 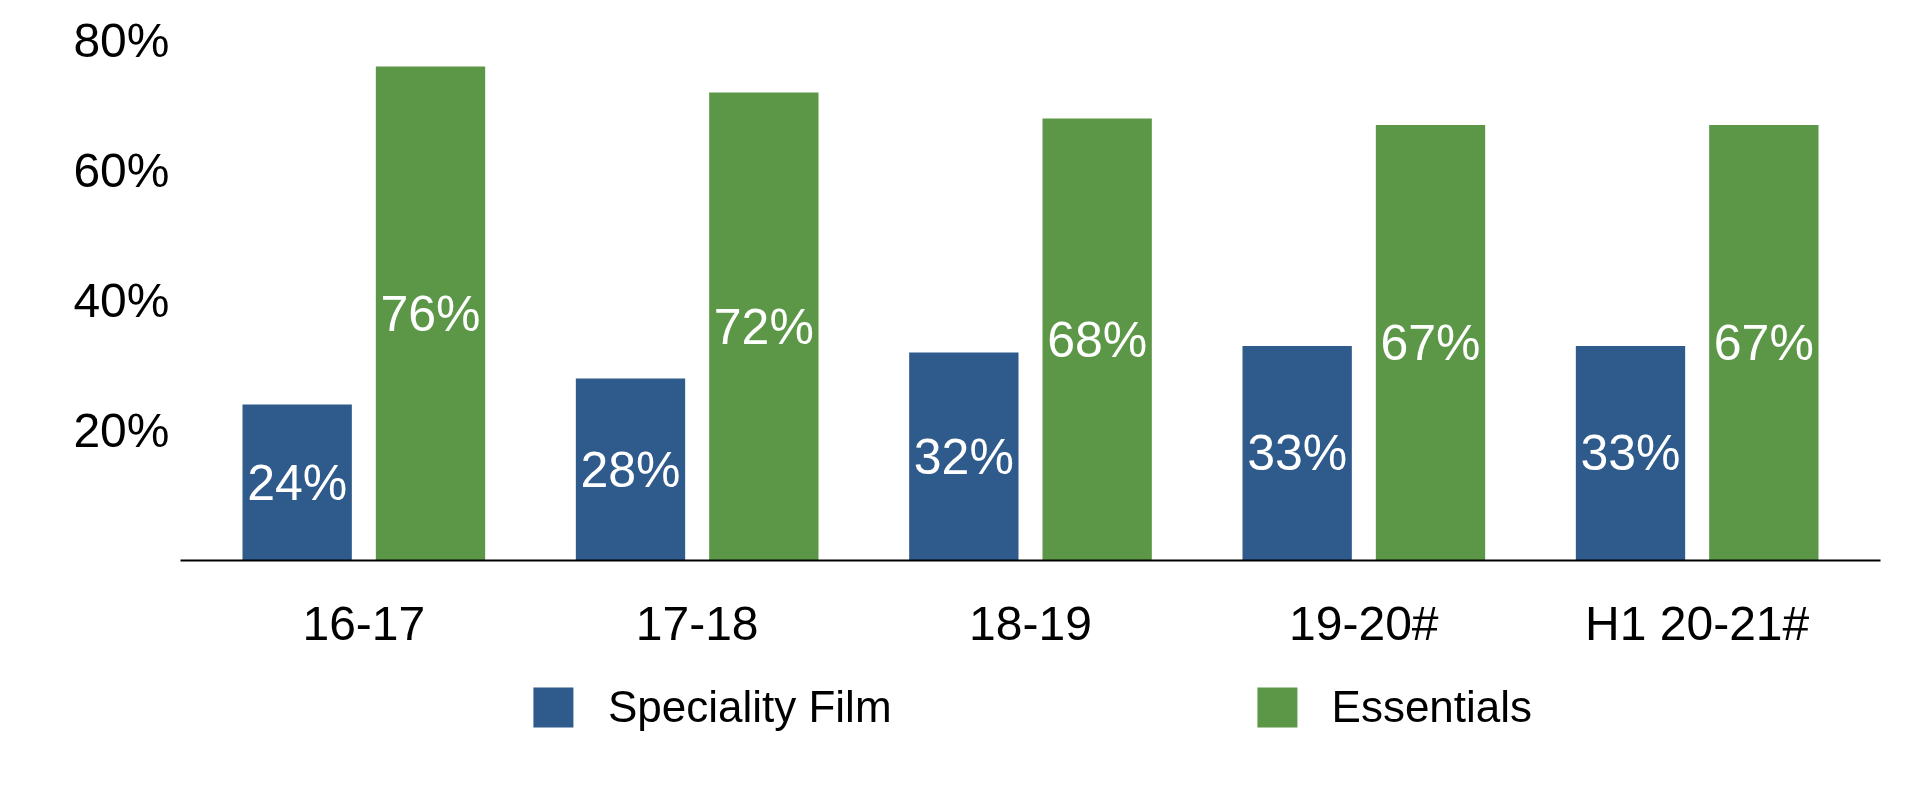 I want to click on data-label: 32%, so click(x=963, y=456).